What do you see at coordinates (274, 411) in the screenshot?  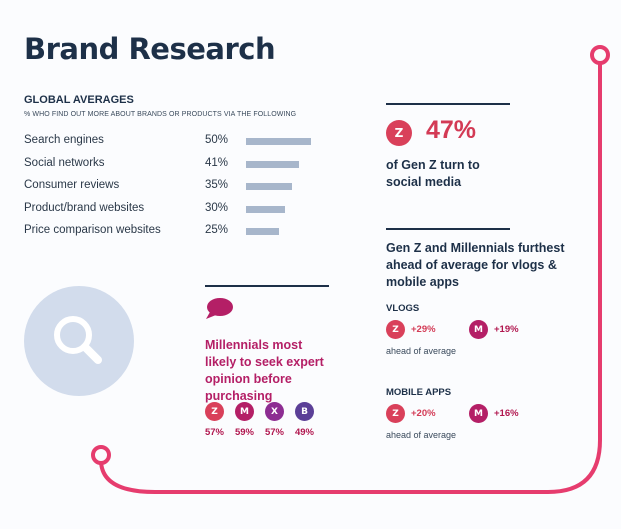 I see `generation-badge: X` at bounding box center [274, 411].